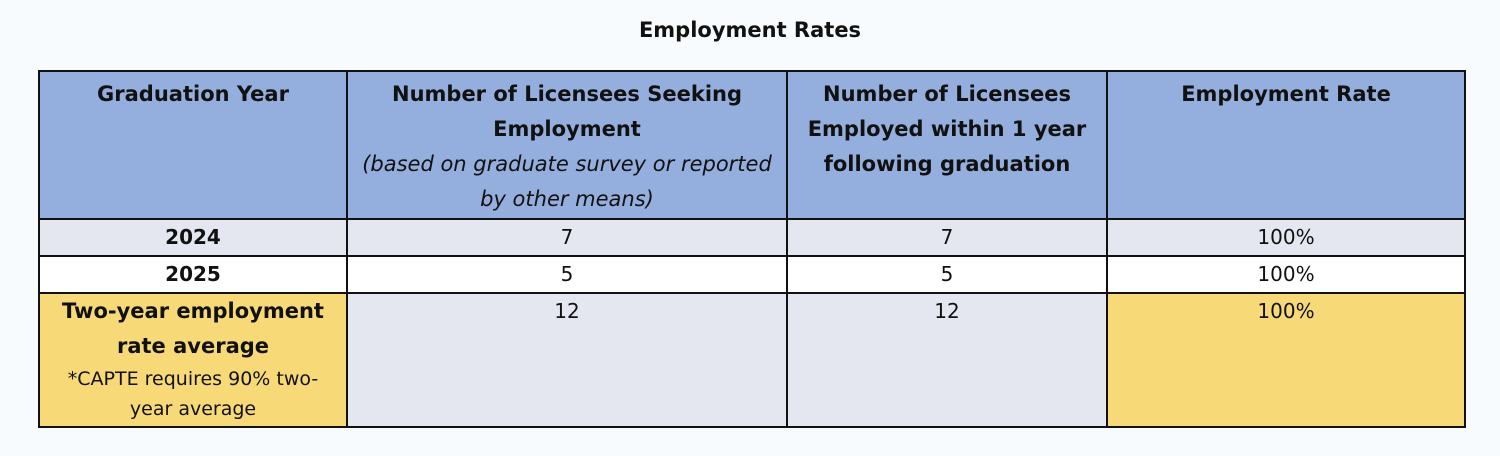  I want to click on cell: 2025, so click(193, 274).